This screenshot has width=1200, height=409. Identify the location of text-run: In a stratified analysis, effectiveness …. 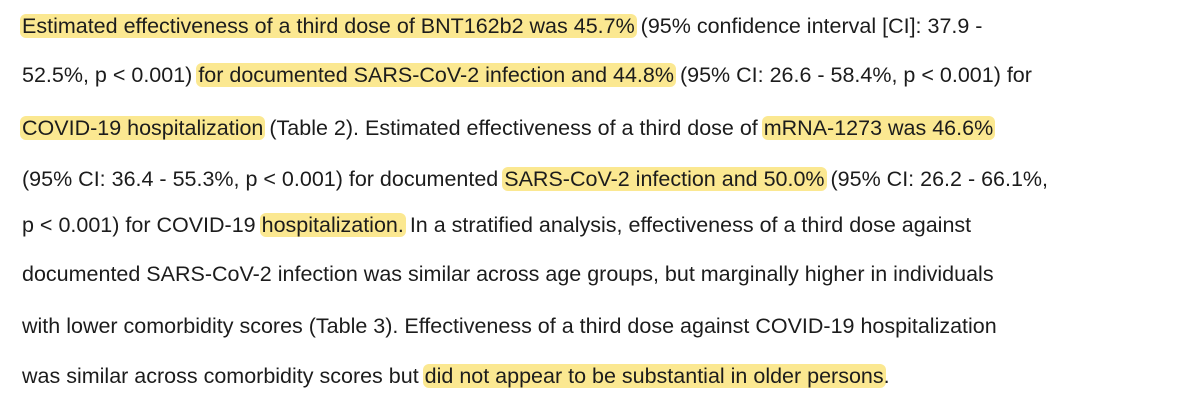
(687, 225).